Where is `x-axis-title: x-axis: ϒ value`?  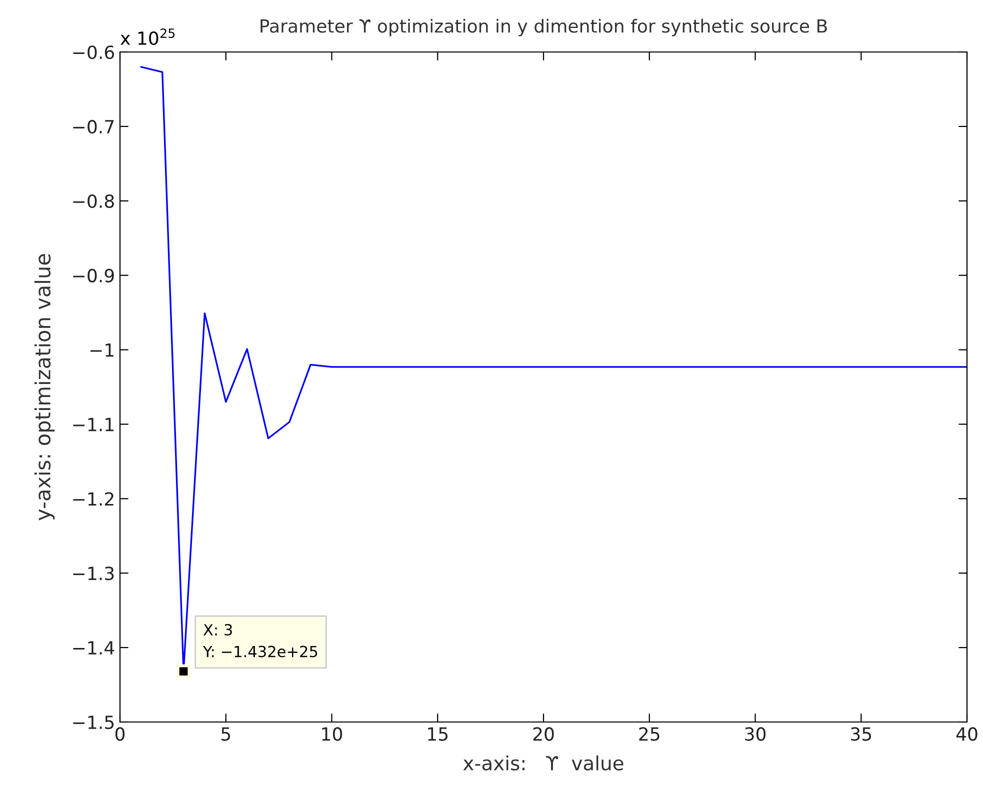 x-axis-title: x-axis: ϒ value is located at coordinates (543, 762).